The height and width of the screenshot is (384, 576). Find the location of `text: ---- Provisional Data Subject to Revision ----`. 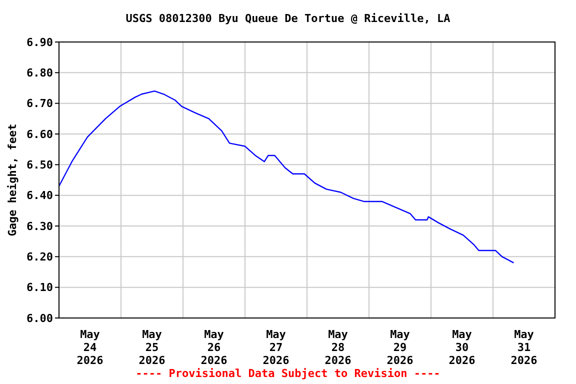

text: ---- Provisional Data Subject to Revision ---- is located at coordinates (288, 373).